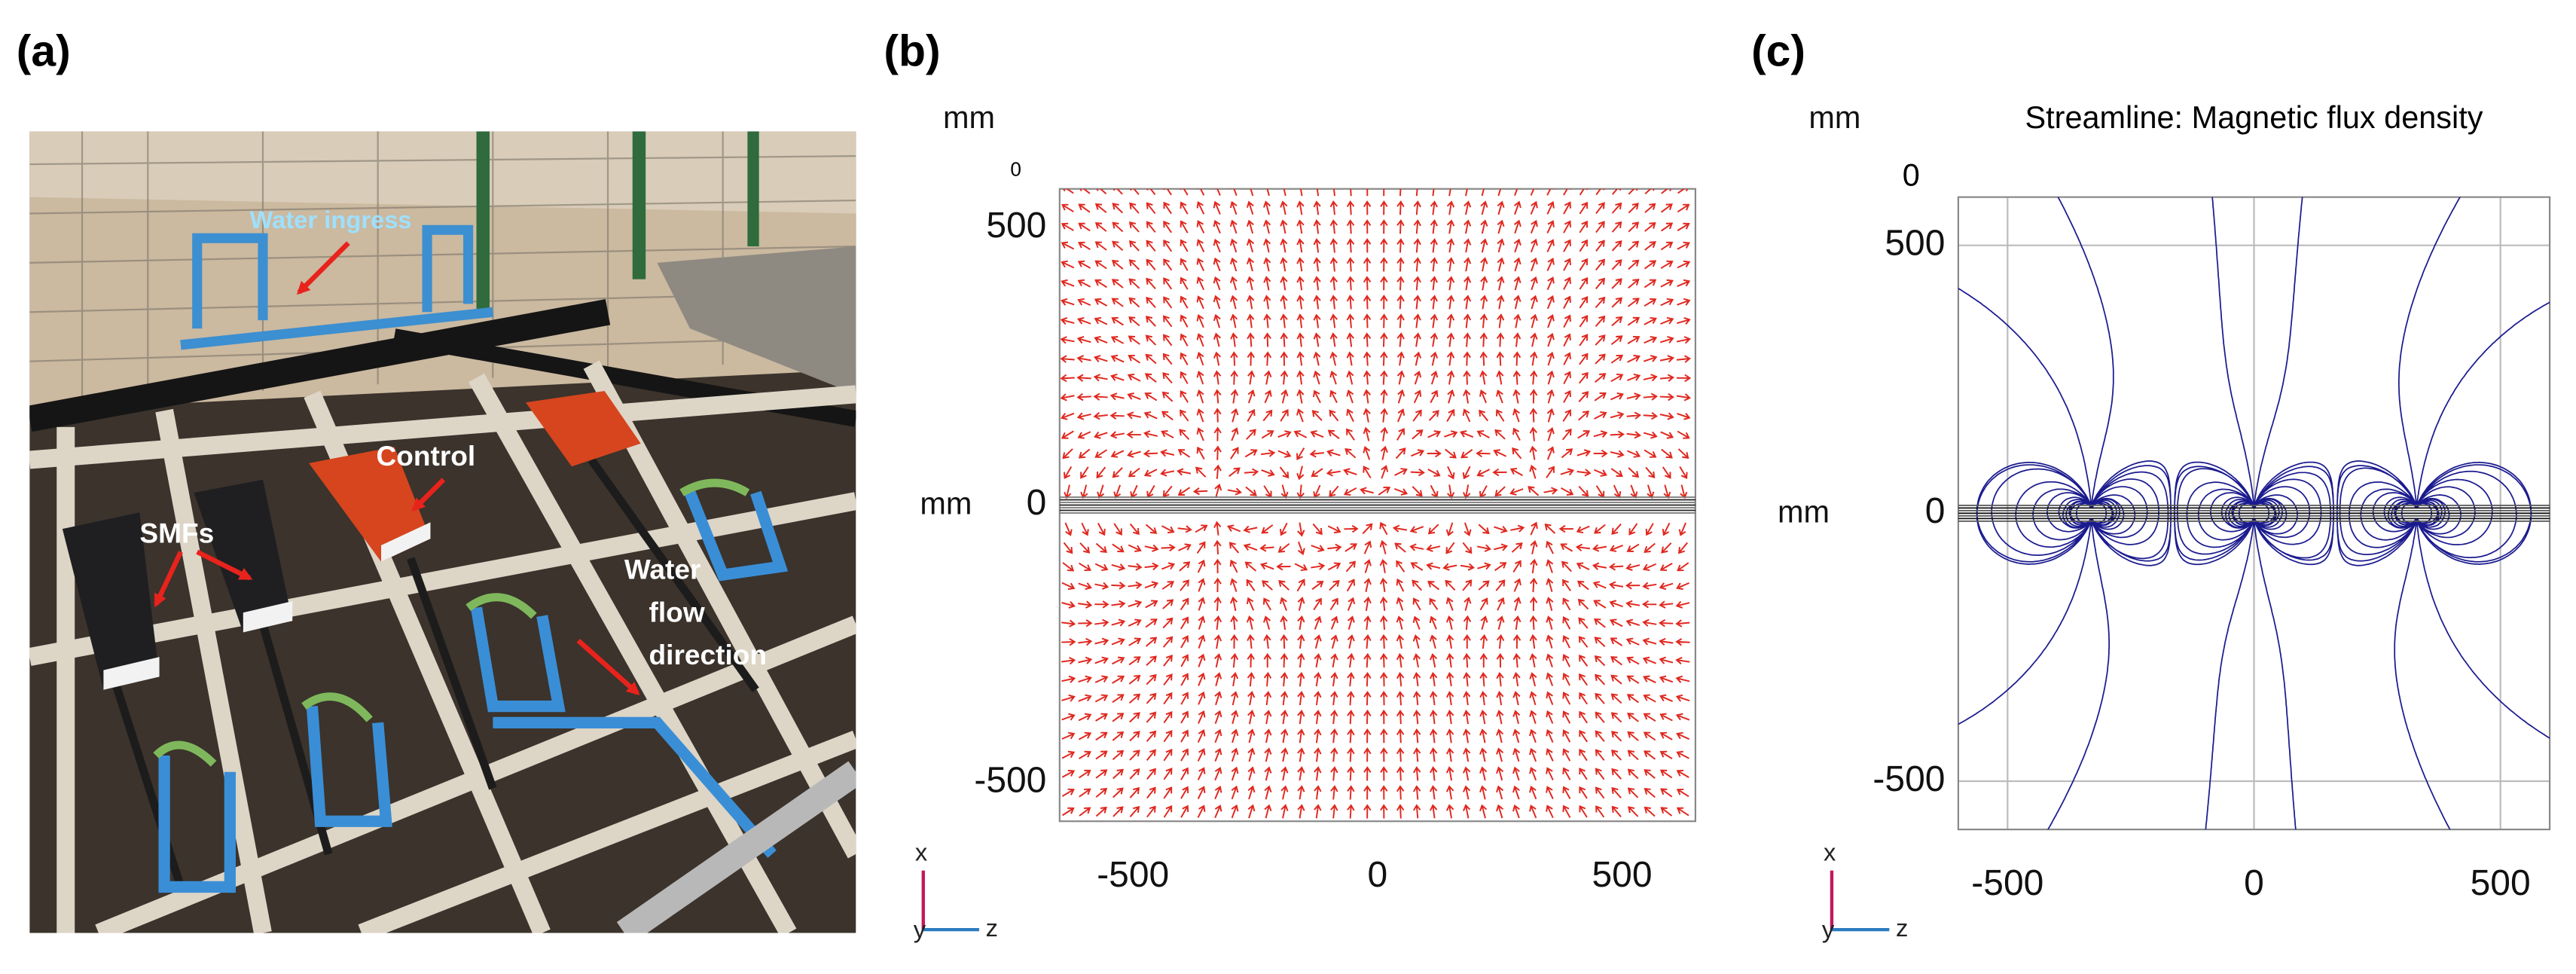  I want to click on panel-label: (a), so click(44, 52).